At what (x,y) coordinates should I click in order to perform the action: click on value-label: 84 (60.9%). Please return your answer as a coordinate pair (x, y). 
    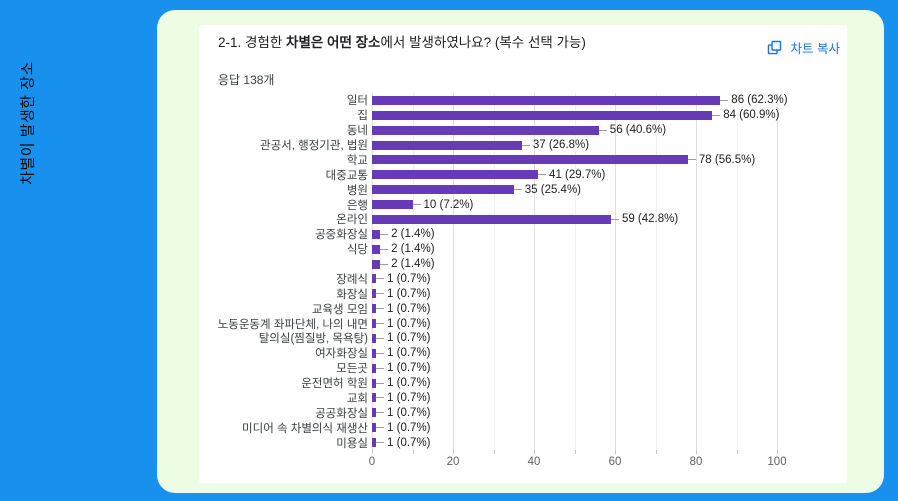
    Looking at the image, I should click on (751, 115).